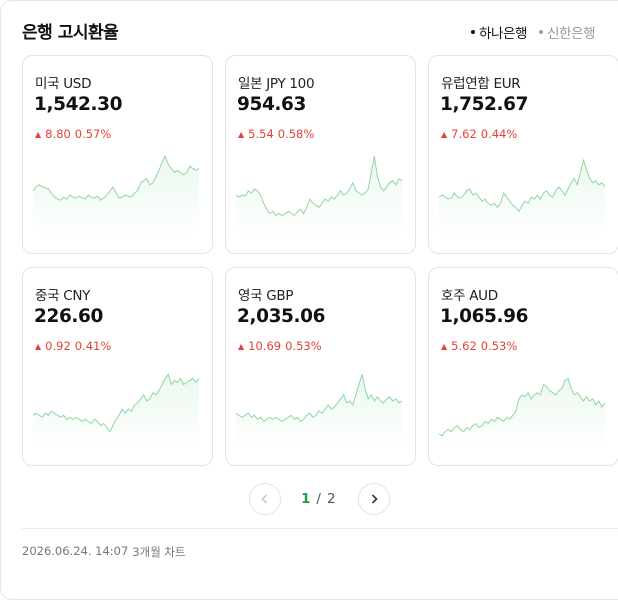 This screenshot has width=618, height=600. Describe the element at coordinates (320, 154) in the screenshot. I see `currency-card-jpy: 일본 JPY 100 954.63 ▲ 5.54 0.58%` at that location.